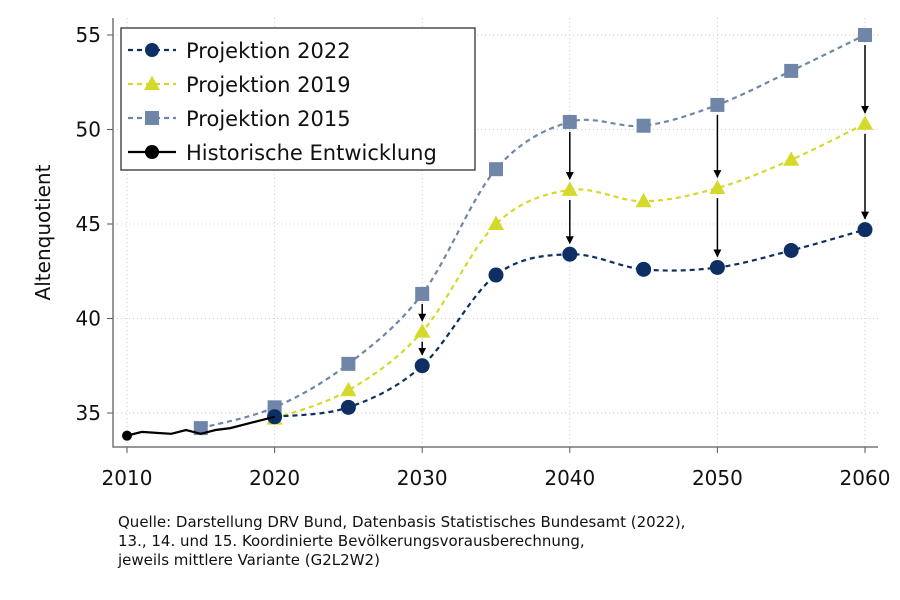 The image size is (900, 600). Describe the element at coordinates (274, 478) in the screenshot. I see `x-tick-label: 2020` at that location.